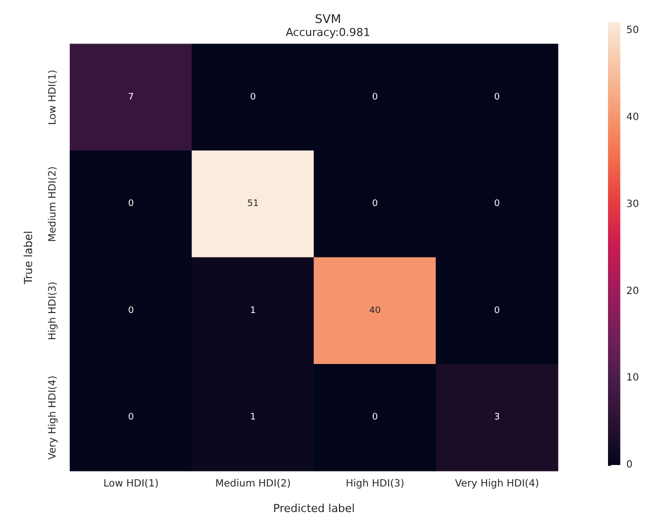 The width and height of the screenshot is (650, 531). What do you see at coordinates (131, 484) in the screenshot?
I see `x-tick-label: Low HDI(1)` at bounding box center [131, 484].